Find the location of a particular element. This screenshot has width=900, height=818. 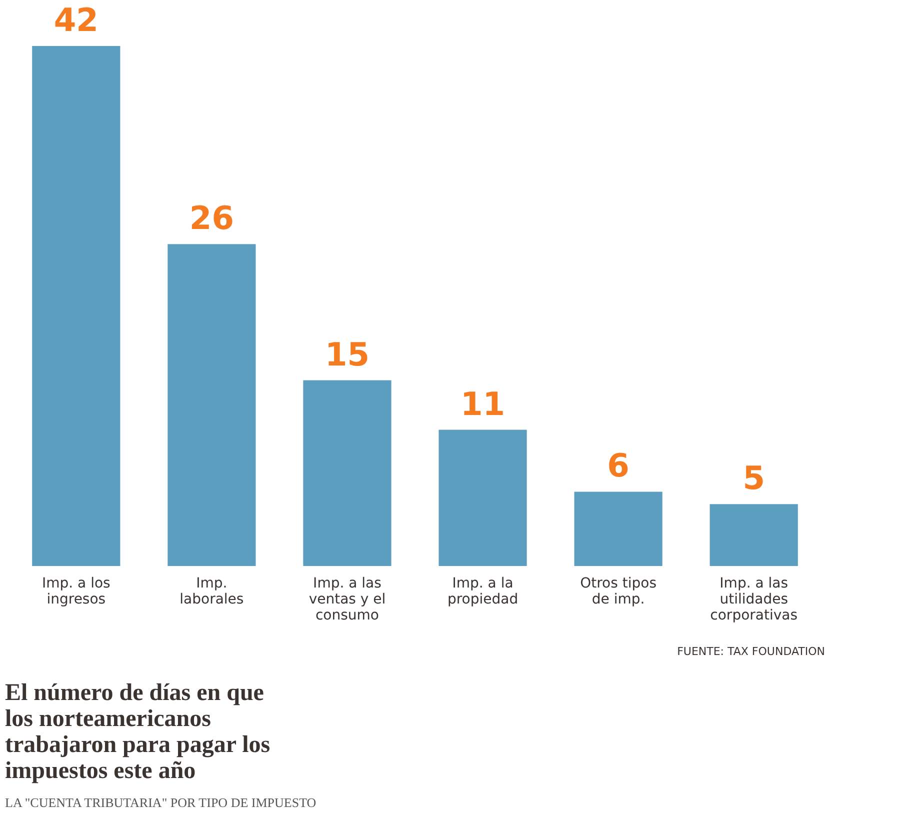

data-label: 15 is located at coordinates (347, 354).